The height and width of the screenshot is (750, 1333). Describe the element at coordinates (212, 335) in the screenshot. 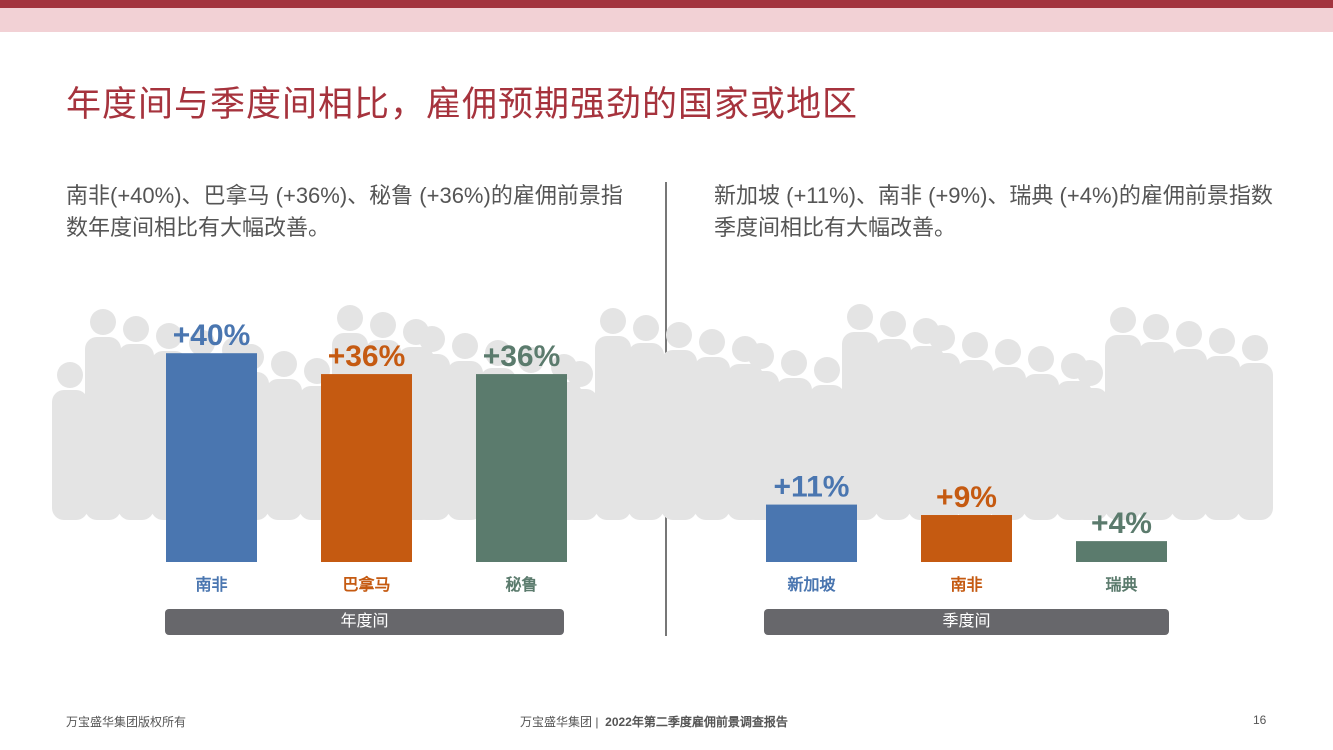

I see `data-label: +40%` at that location.